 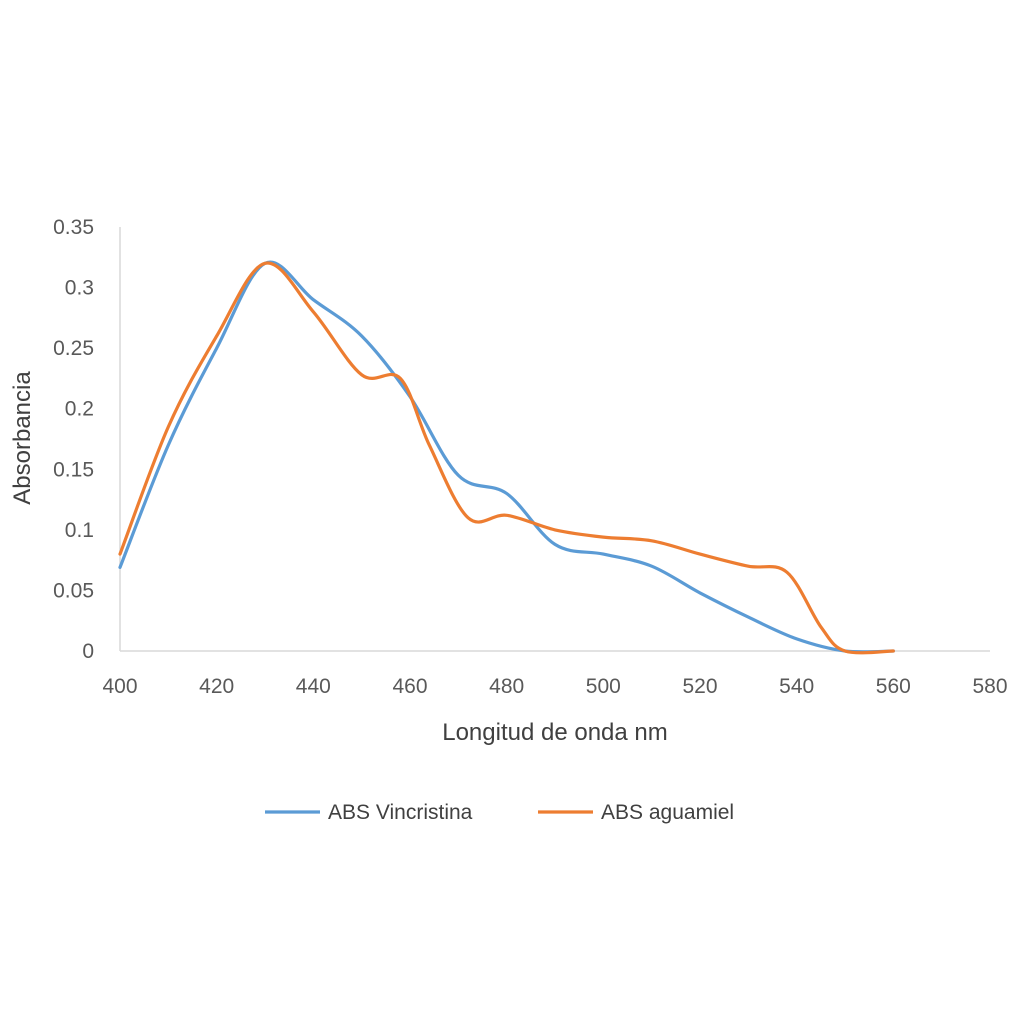 I want to click on y-tick-label: 0.15, so click(x=73, y=469).